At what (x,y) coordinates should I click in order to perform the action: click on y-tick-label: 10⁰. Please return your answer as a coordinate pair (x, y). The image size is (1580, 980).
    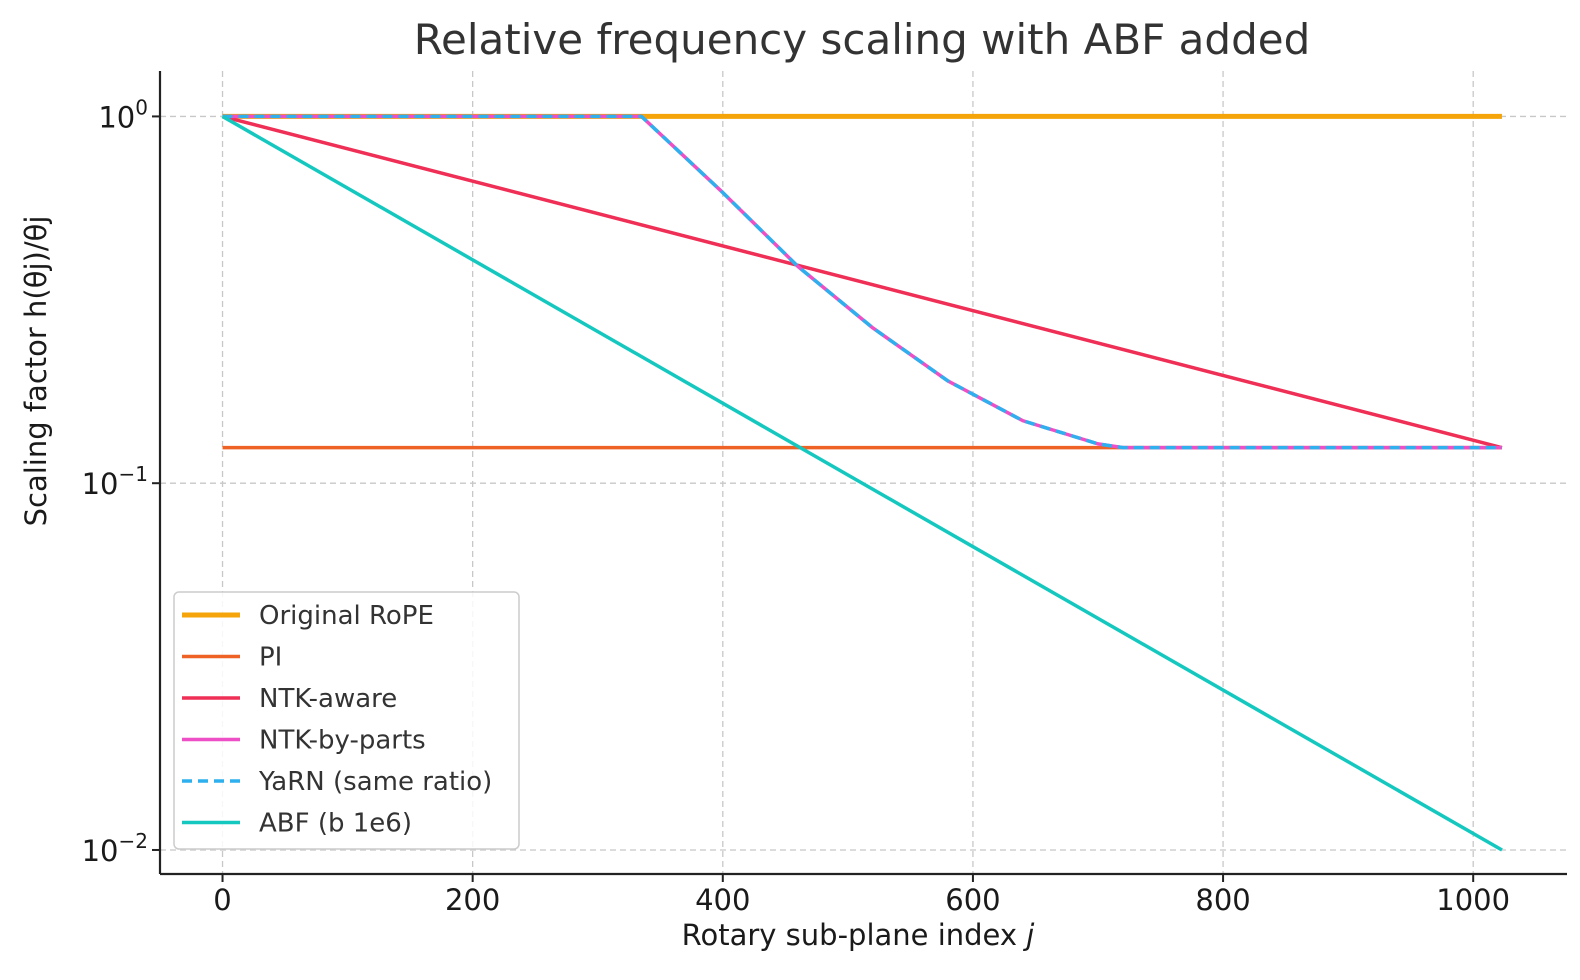
    Looking at the image, I should click on (123, 114).